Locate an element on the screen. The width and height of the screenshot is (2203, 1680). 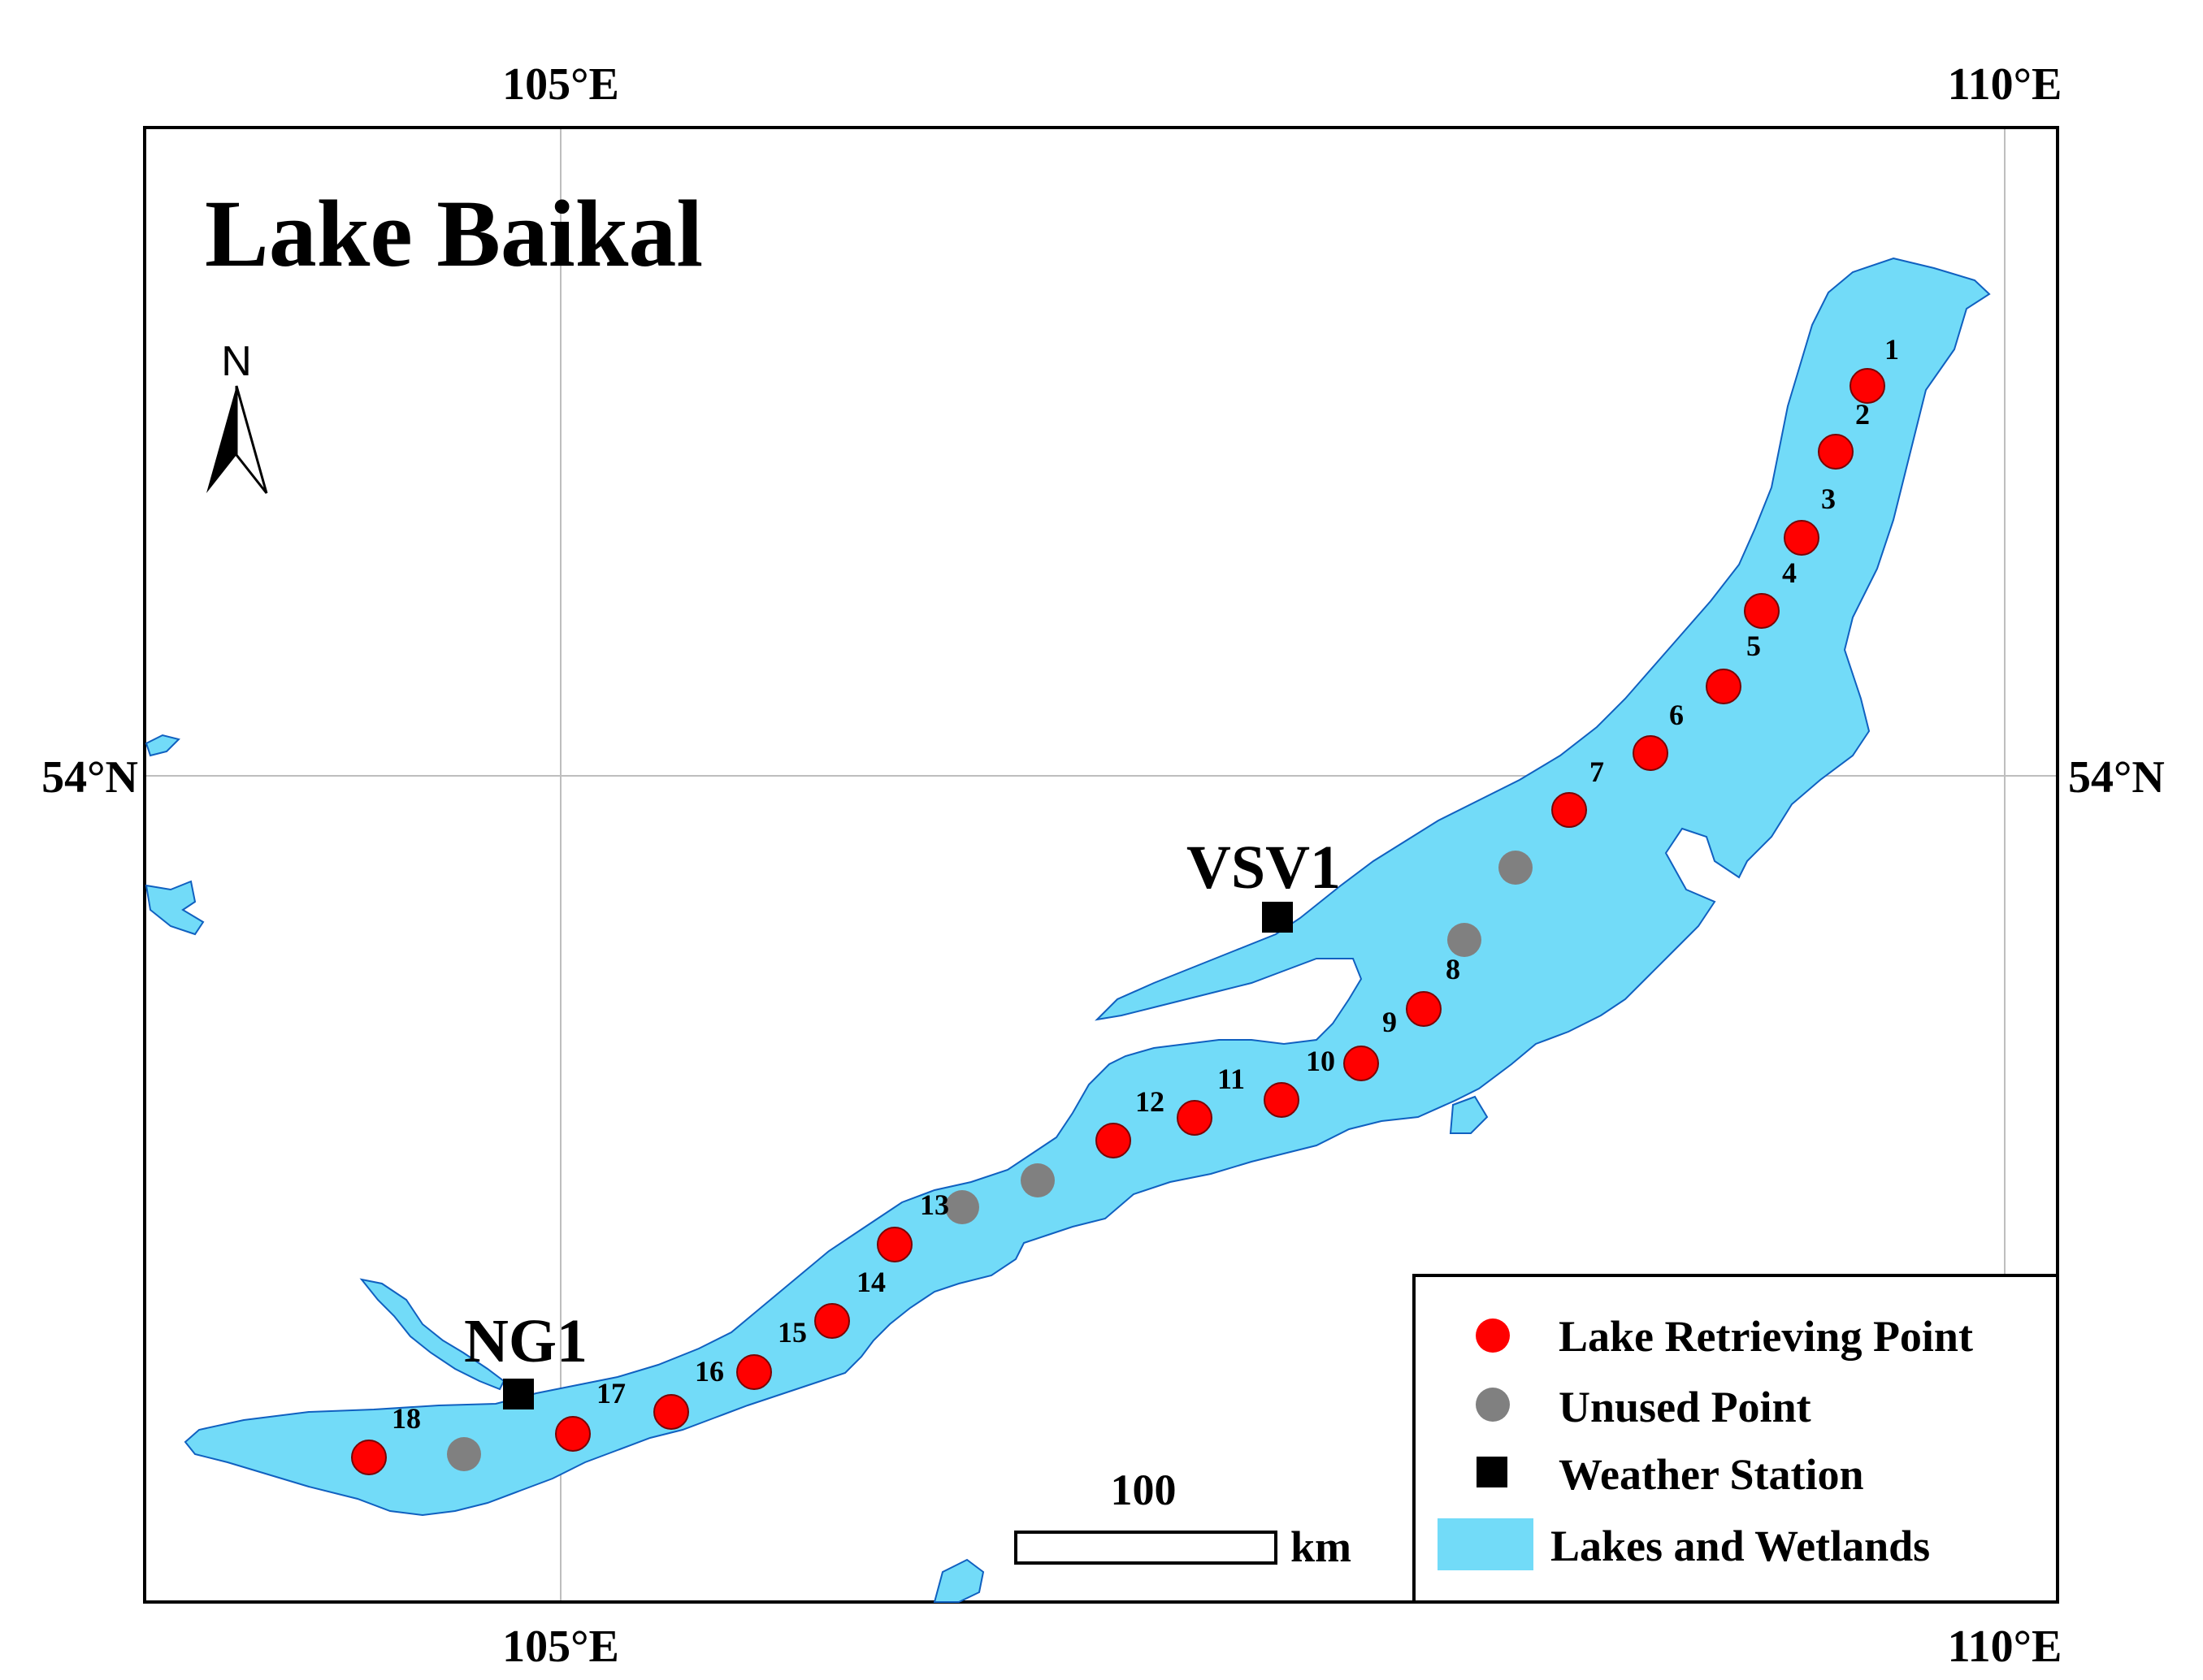
point-label-9: 9 is located at coordinates (1389, 1022).